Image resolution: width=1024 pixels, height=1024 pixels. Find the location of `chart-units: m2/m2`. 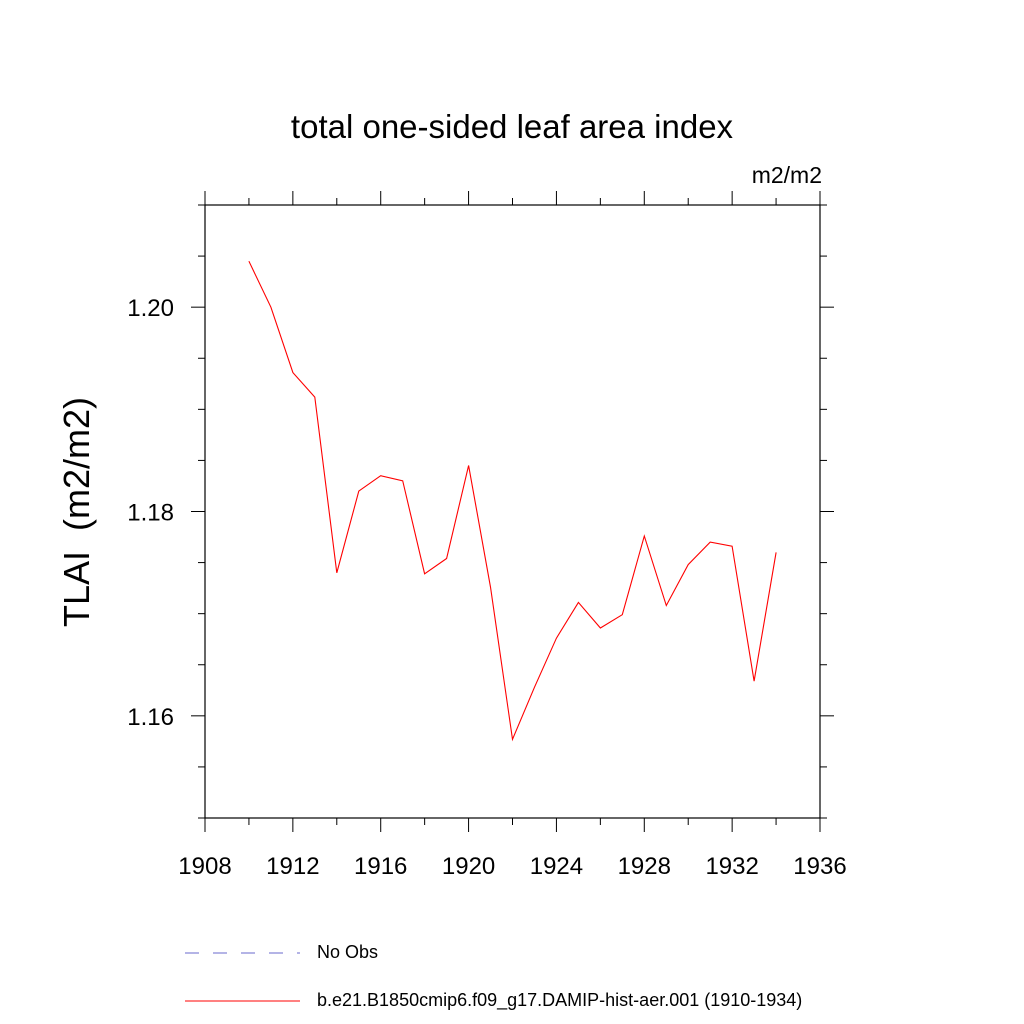

chart-units: m2/m2 is located at coordinates (786, 175).